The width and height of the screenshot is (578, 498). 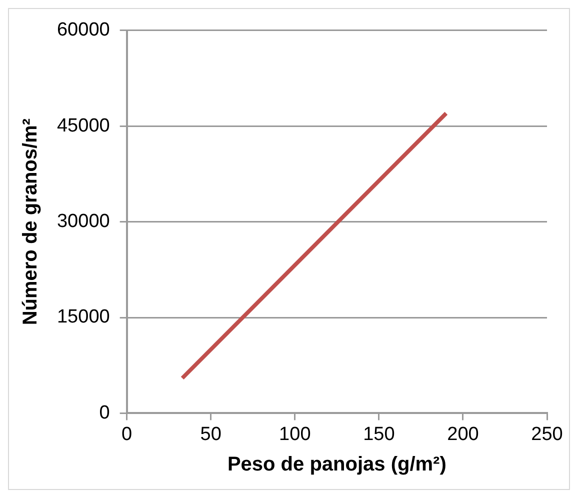 I want to click on x-axis-title: Peso de panojas (g/m²), so click(x=336, y=465).